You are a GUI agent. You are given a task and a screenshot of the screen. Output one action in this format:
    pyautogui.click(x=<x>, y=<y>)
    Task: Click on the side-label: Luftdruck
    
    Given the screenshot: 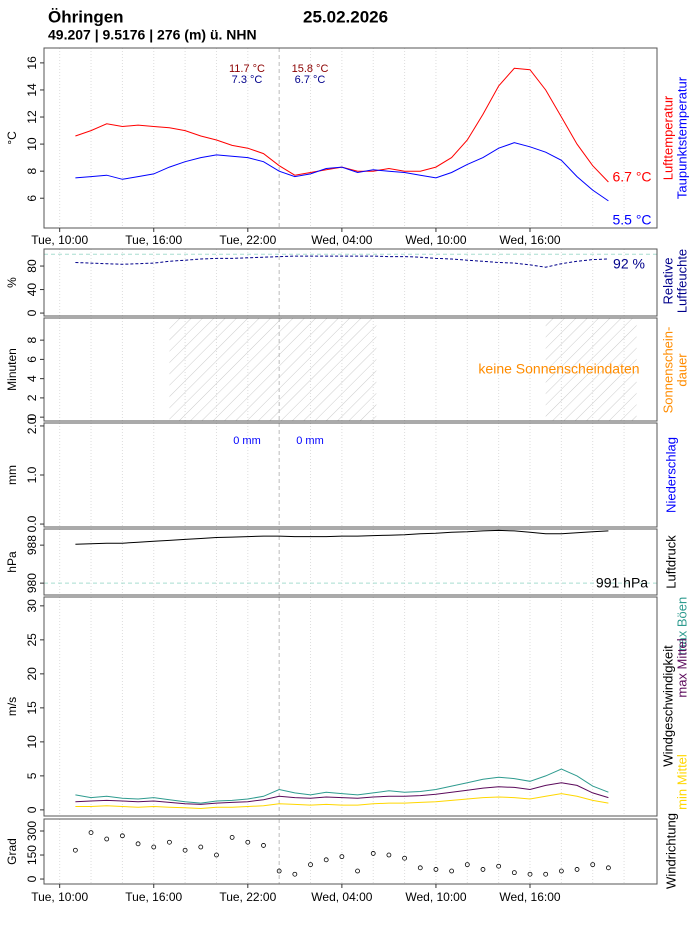 What is the action you would take?
    pyautogui.click(x=670, y=562)
    